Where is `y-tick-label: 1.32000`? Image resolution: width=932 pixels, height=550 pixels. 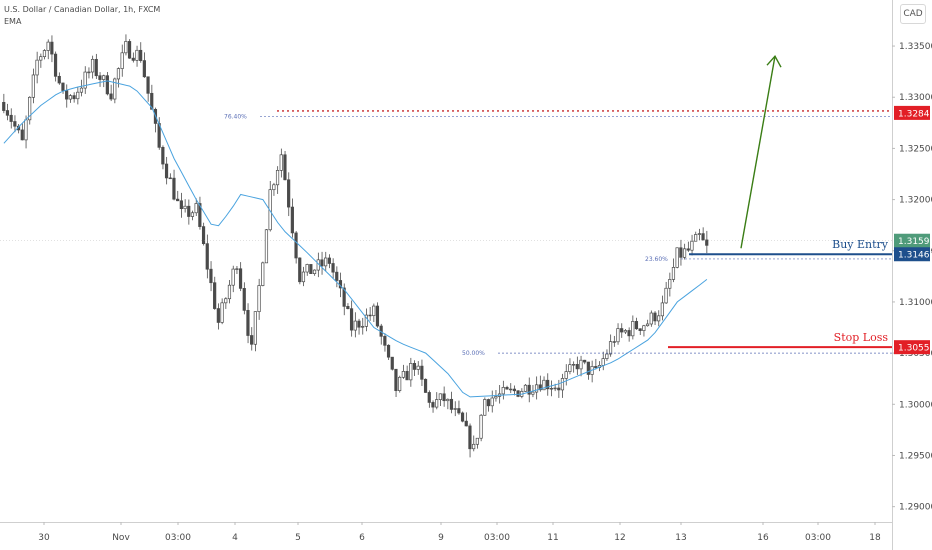 y-tick-label: 1.32000 is located at coordinates (915, 201).